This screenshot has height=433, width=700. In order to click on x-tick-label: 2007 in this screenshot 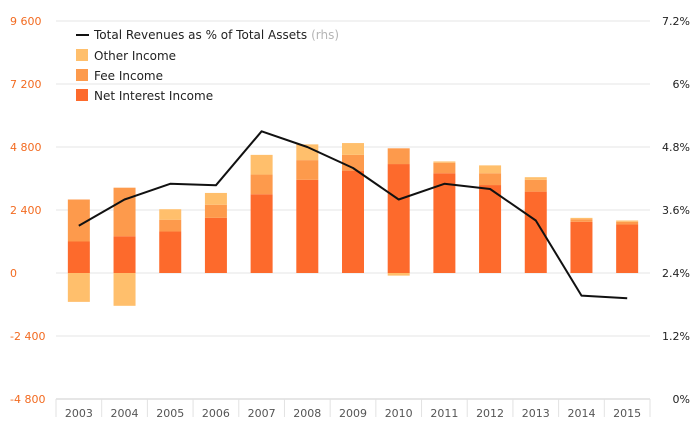, I will do `click(262, 413)`.